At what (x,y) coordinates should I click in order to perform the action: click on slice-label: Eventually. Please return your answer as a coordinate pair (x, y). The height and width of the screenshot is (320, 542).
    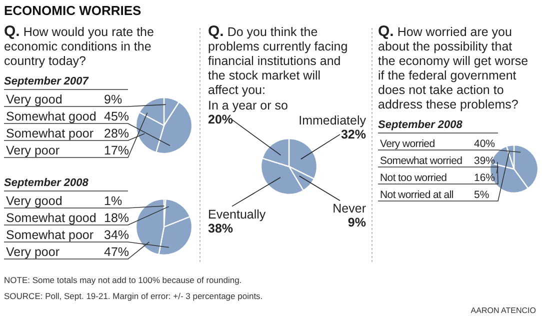
    Looking at the image, I should click on (237, 214).